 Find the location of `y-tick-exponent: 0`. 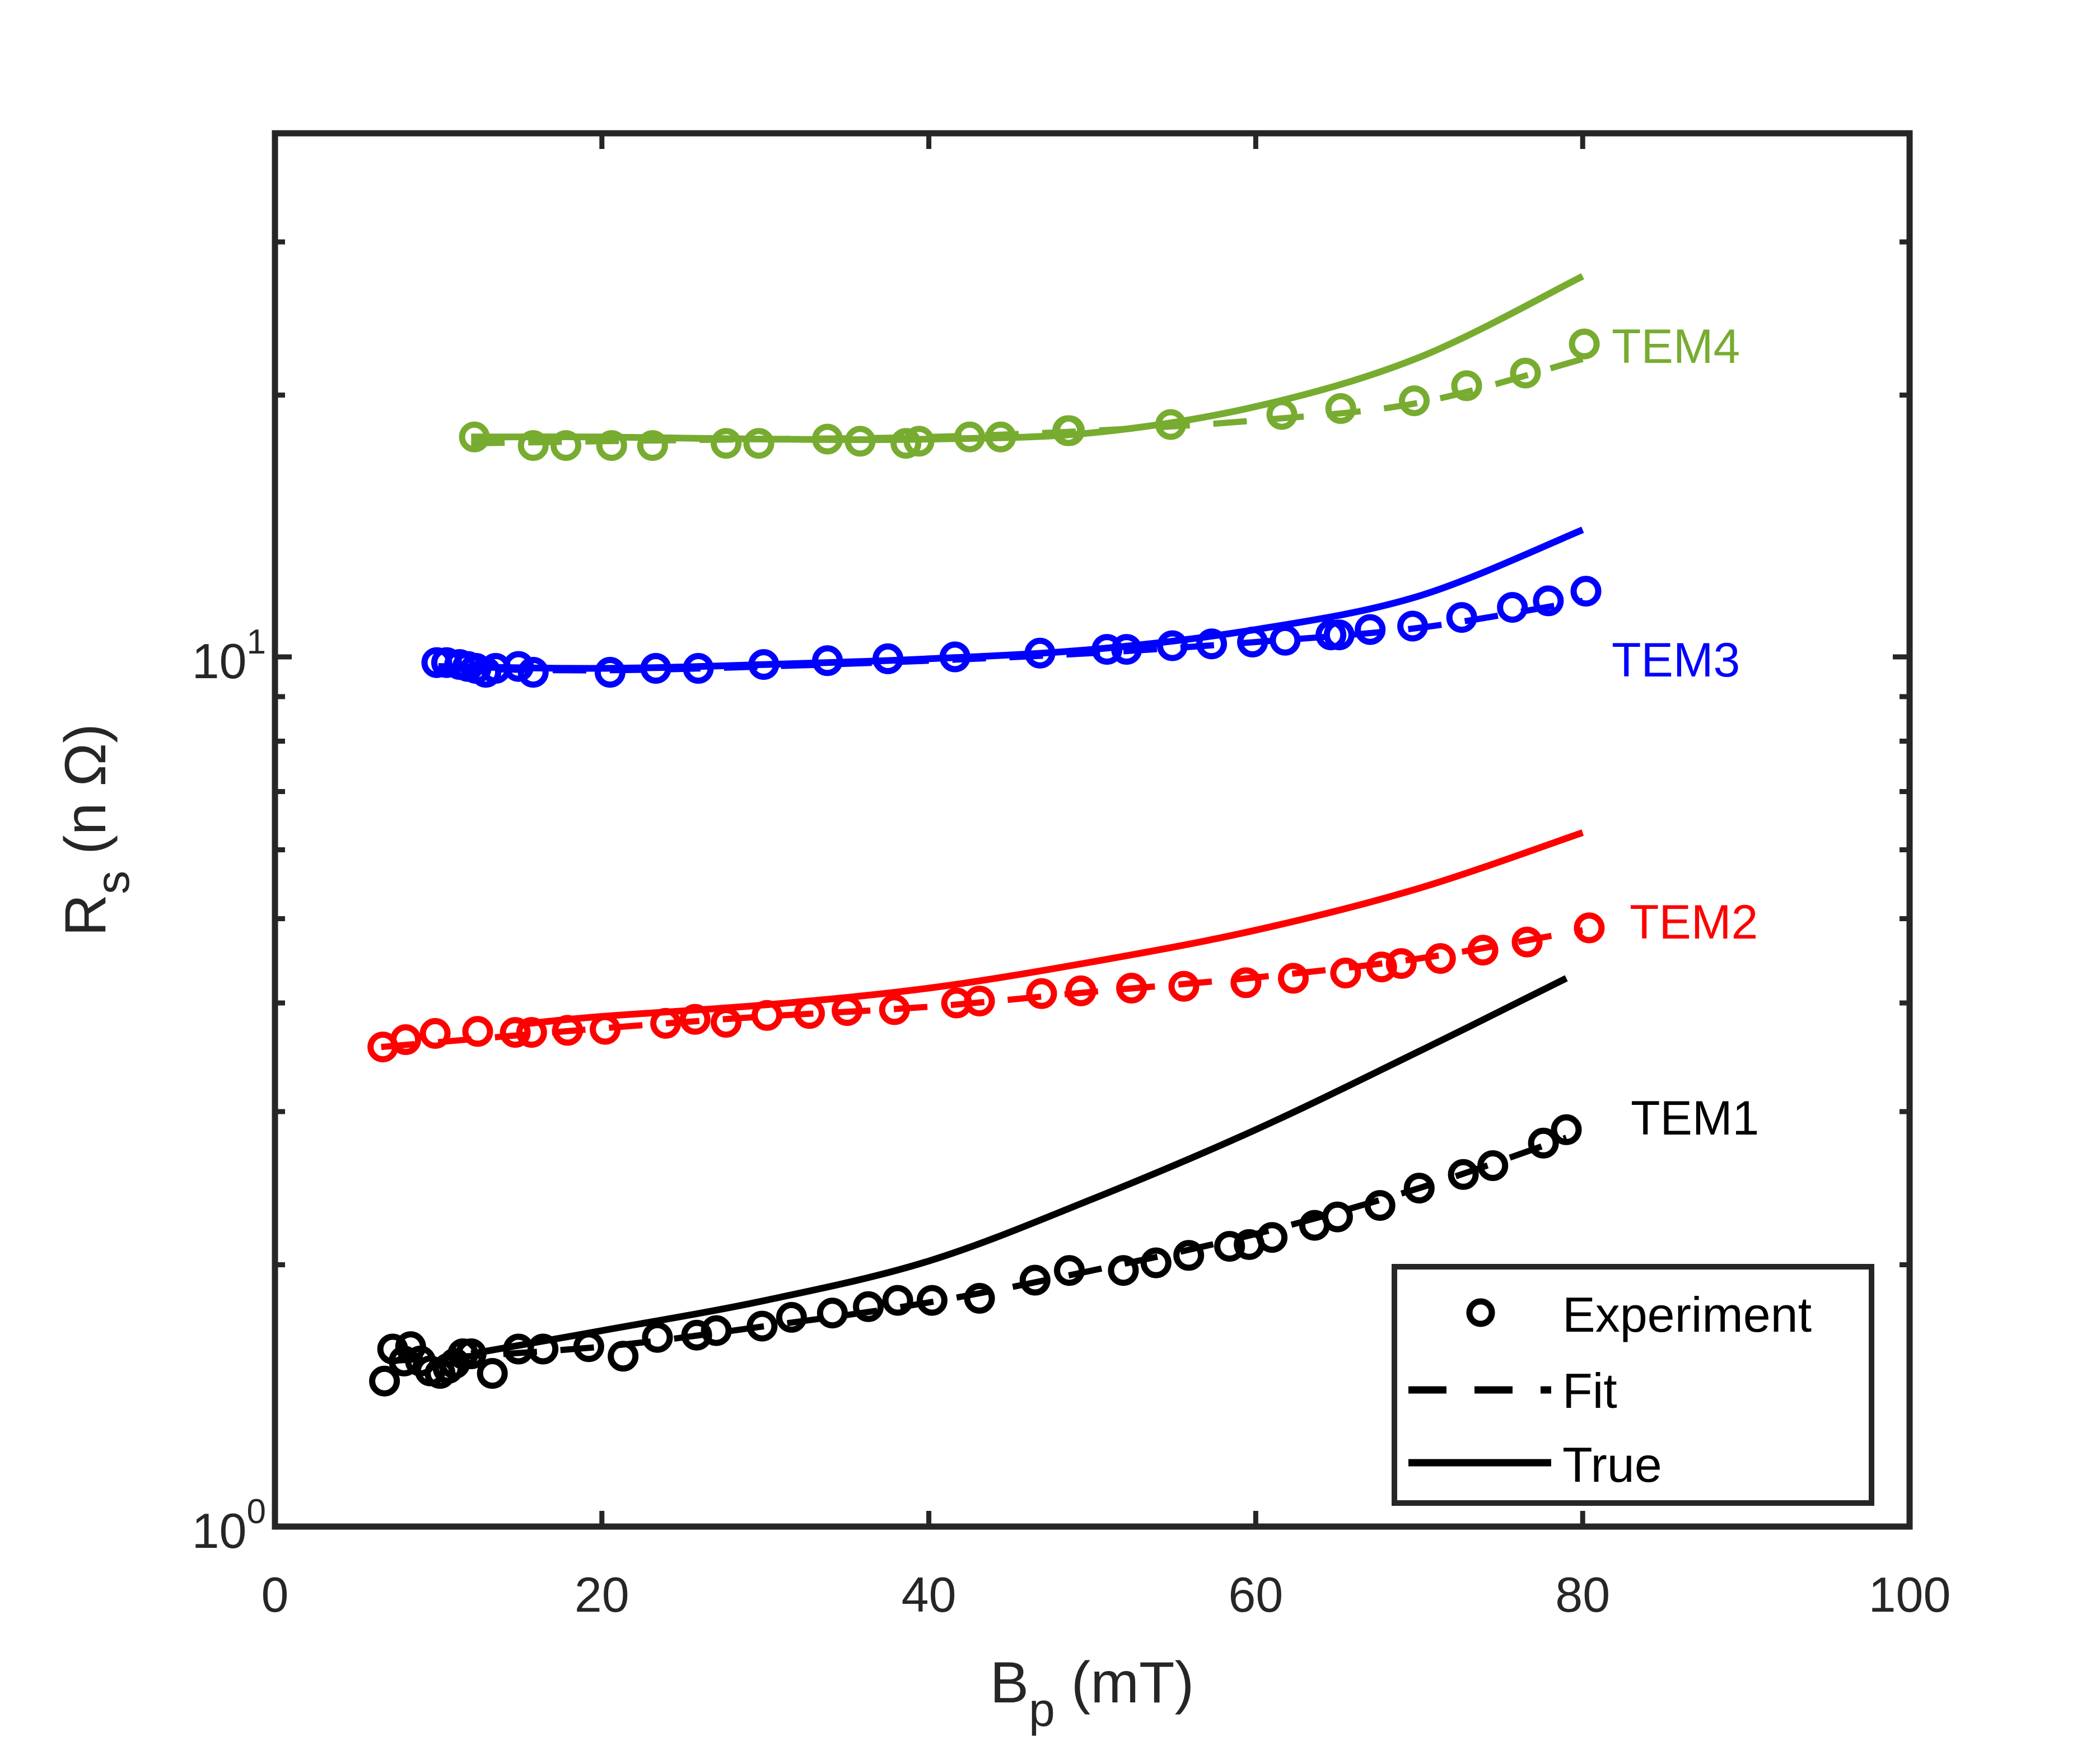

y-tick-exponent: 0 is located at coordinates (256, 1512).